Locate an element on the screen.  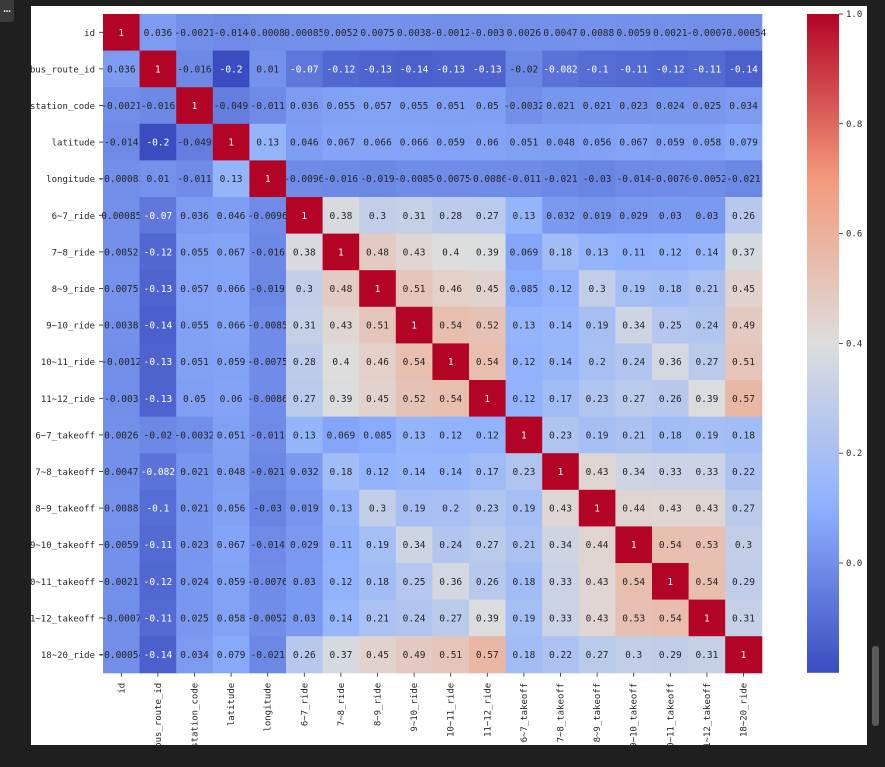
heatmap-cell-label: 0.25 is located at coordinates (670, 326).